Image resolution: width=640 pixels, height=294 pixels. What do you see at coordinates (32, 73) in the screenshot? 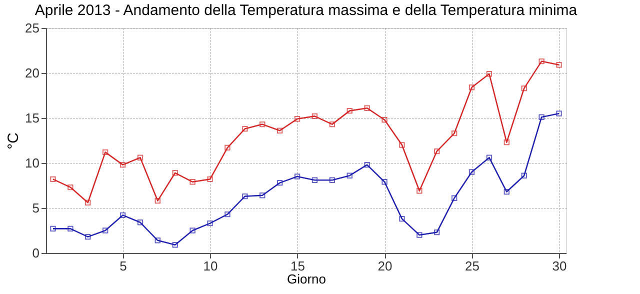
I see `y-tick-label: 20` at bounding box center [32, 73].